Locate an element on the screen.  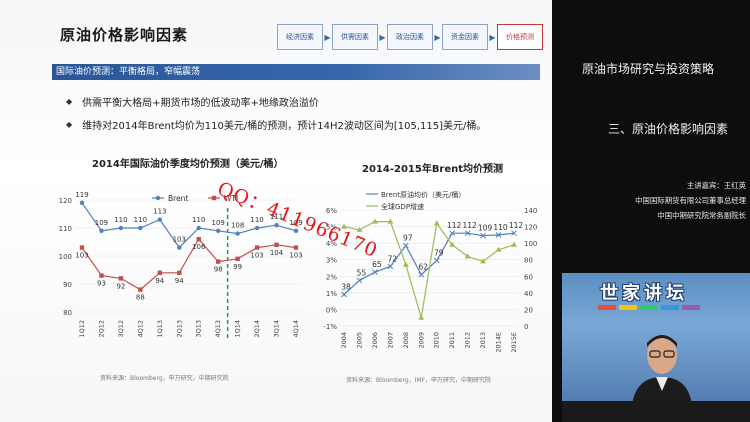
shijia-forum-logo: 世家讲坛 is located at coordinates (644, 293).